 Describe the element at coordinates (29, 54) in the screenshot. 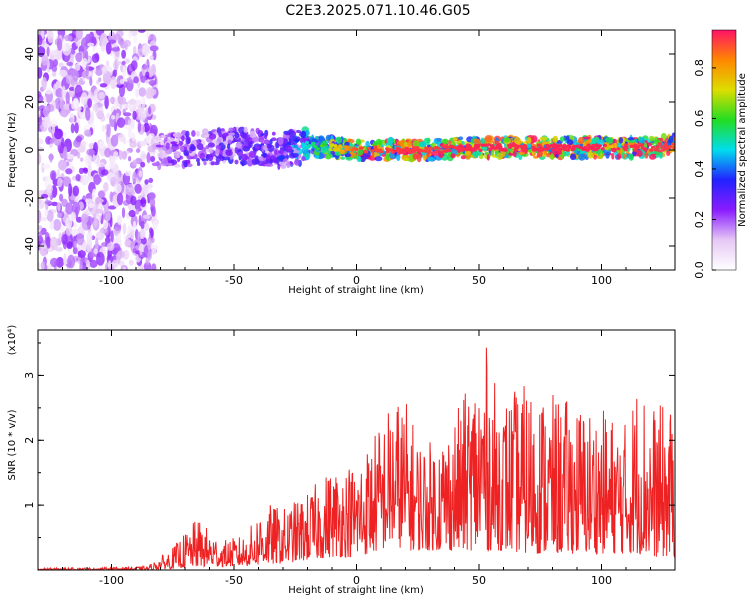

I see `heatmap-y-tick-label: 40` at that location.